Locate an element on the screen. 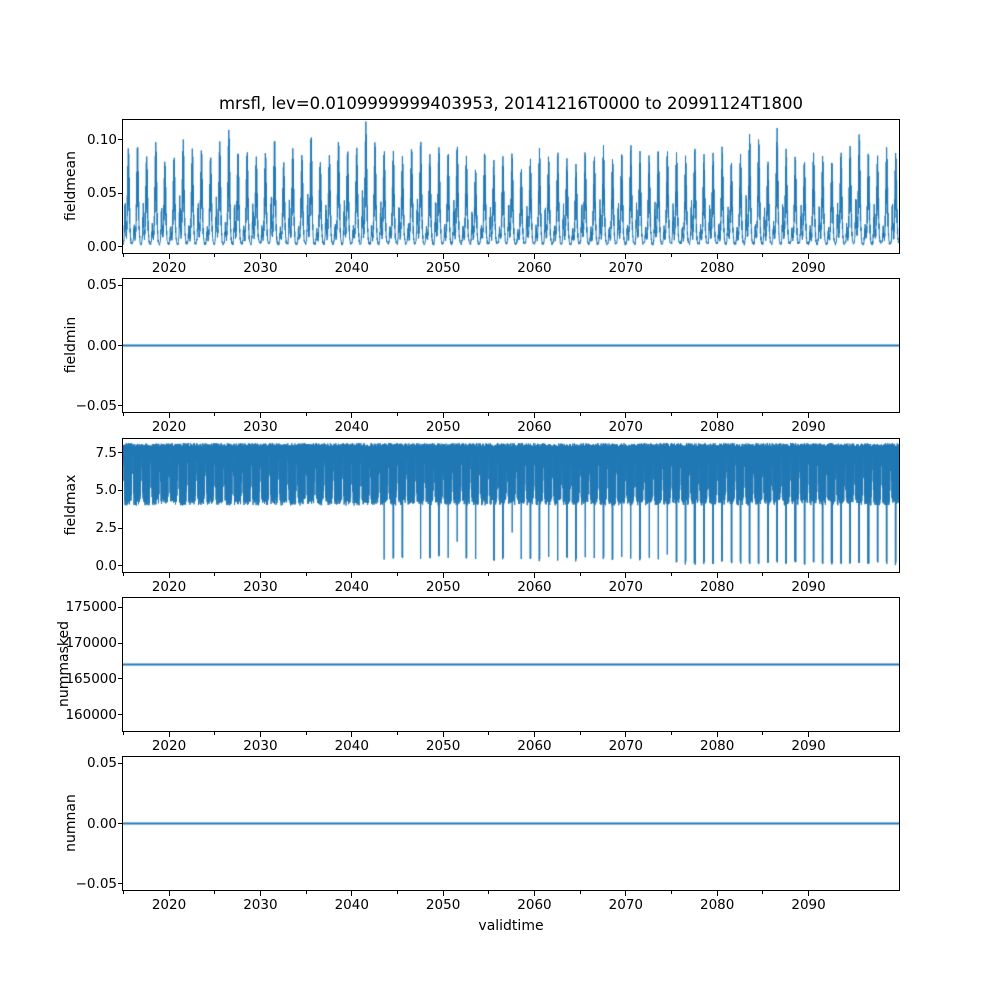 Image resolution: width=1000 pixels, height=1000 pixels. y-tick-label: 160000 is located at coordinates (91, 714).